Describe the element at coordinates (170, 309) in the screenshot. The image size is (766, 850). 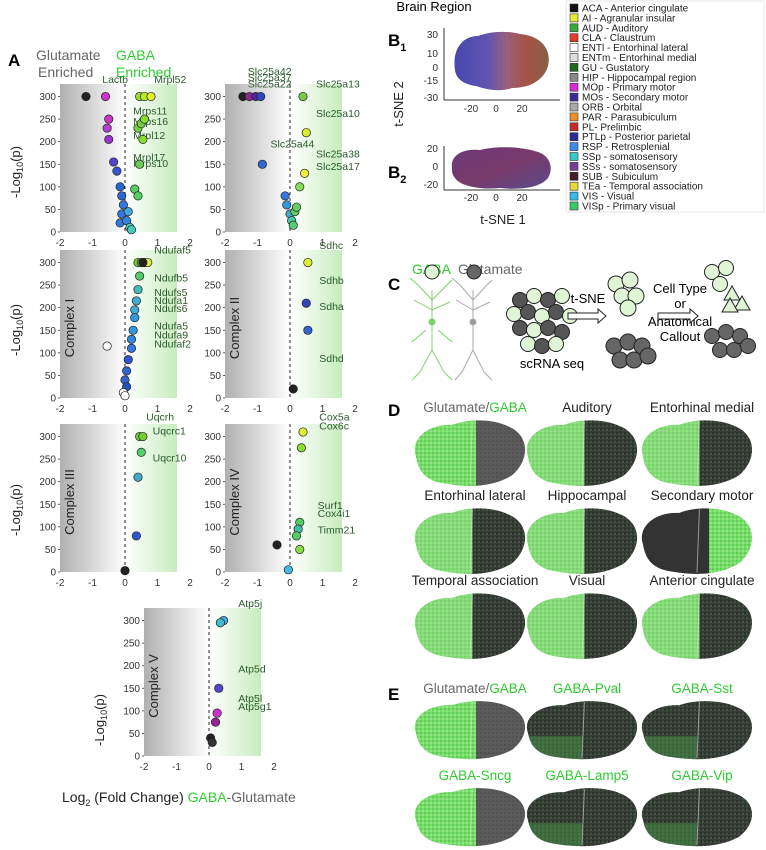
I see `gene-label: Ndufs6` at that location.